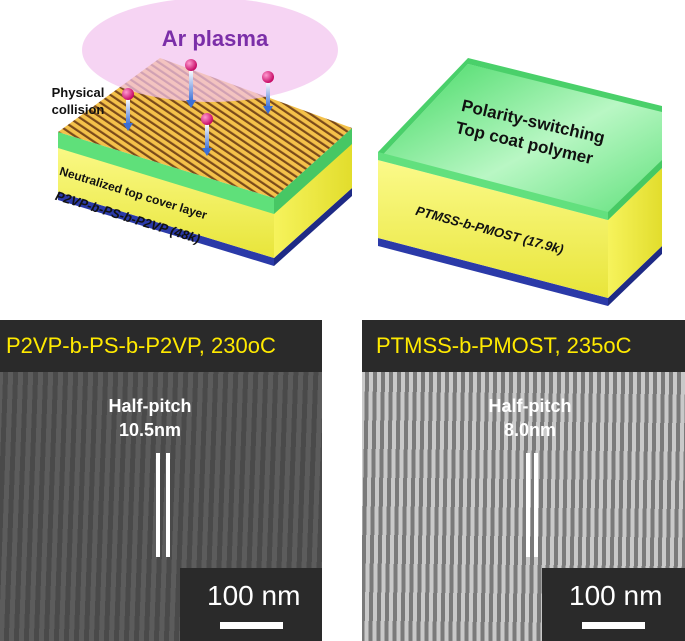 Image resolution: width=685 pixels, height=641 pixels. What do you see at coordinates (215, 38) in the screenshot?
I see `ar-plasma-label: Ar plasma` at bounding box center [215, 38].